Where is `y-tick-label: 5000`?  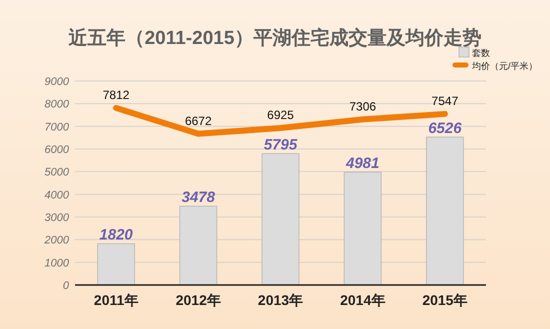 y-tick-label: 5000 is located at coordinates (57, 172).